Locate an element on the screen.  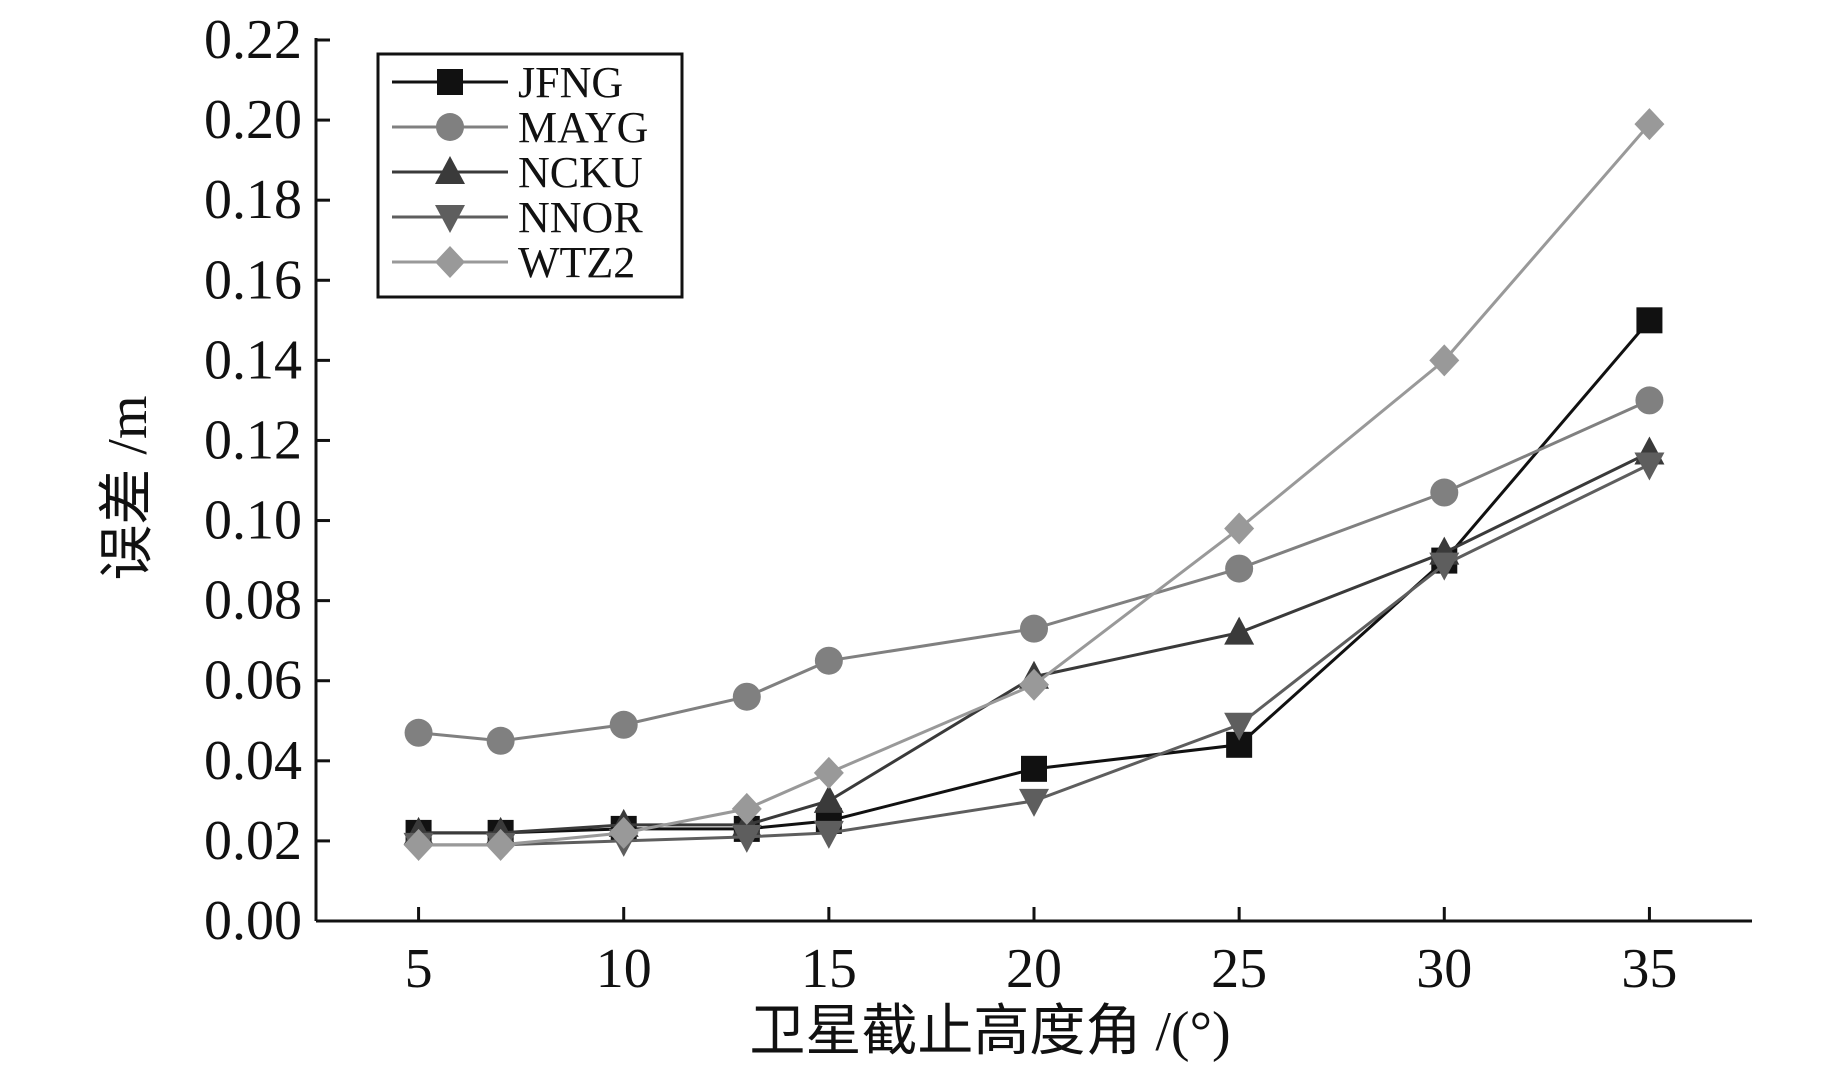
y-axis-title: 误差 /m is located at coordinates (128, 487).